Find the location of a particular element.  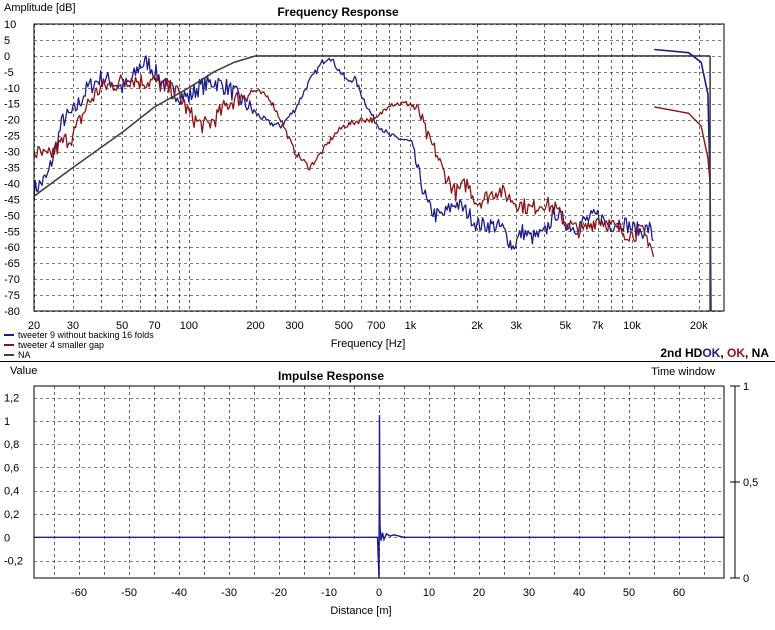

fr-x-tick-label: 100 is located at coordinates (189, 326).